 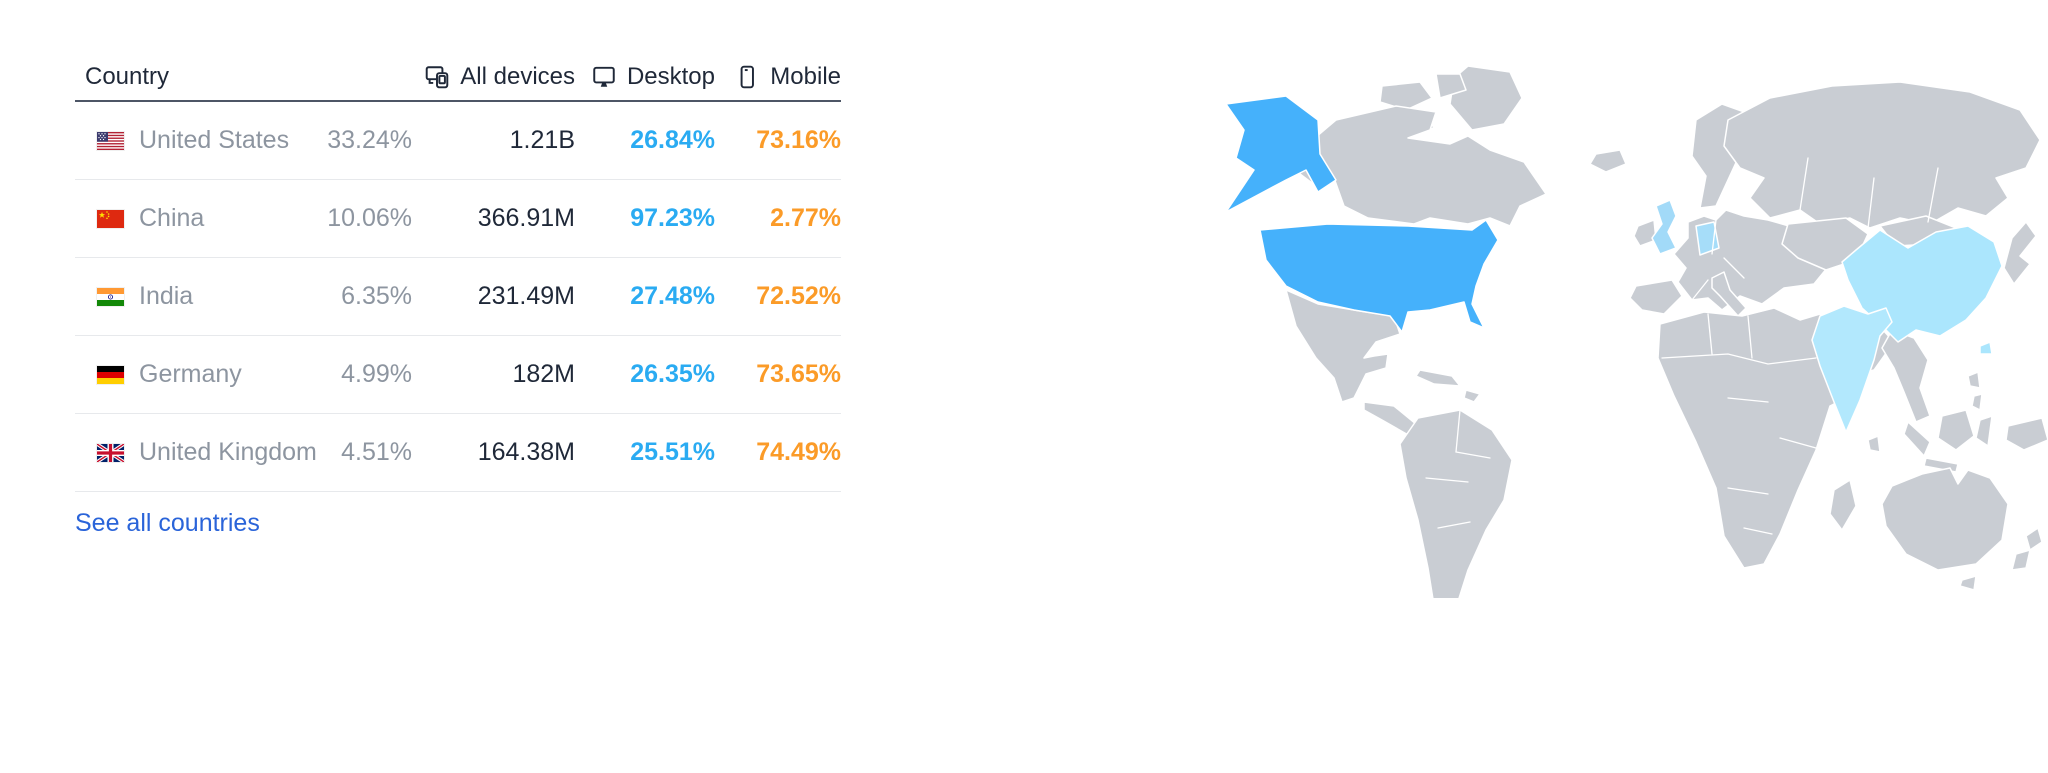 I want to click on all-devices-label: All devices, so click(x=517, y=76).